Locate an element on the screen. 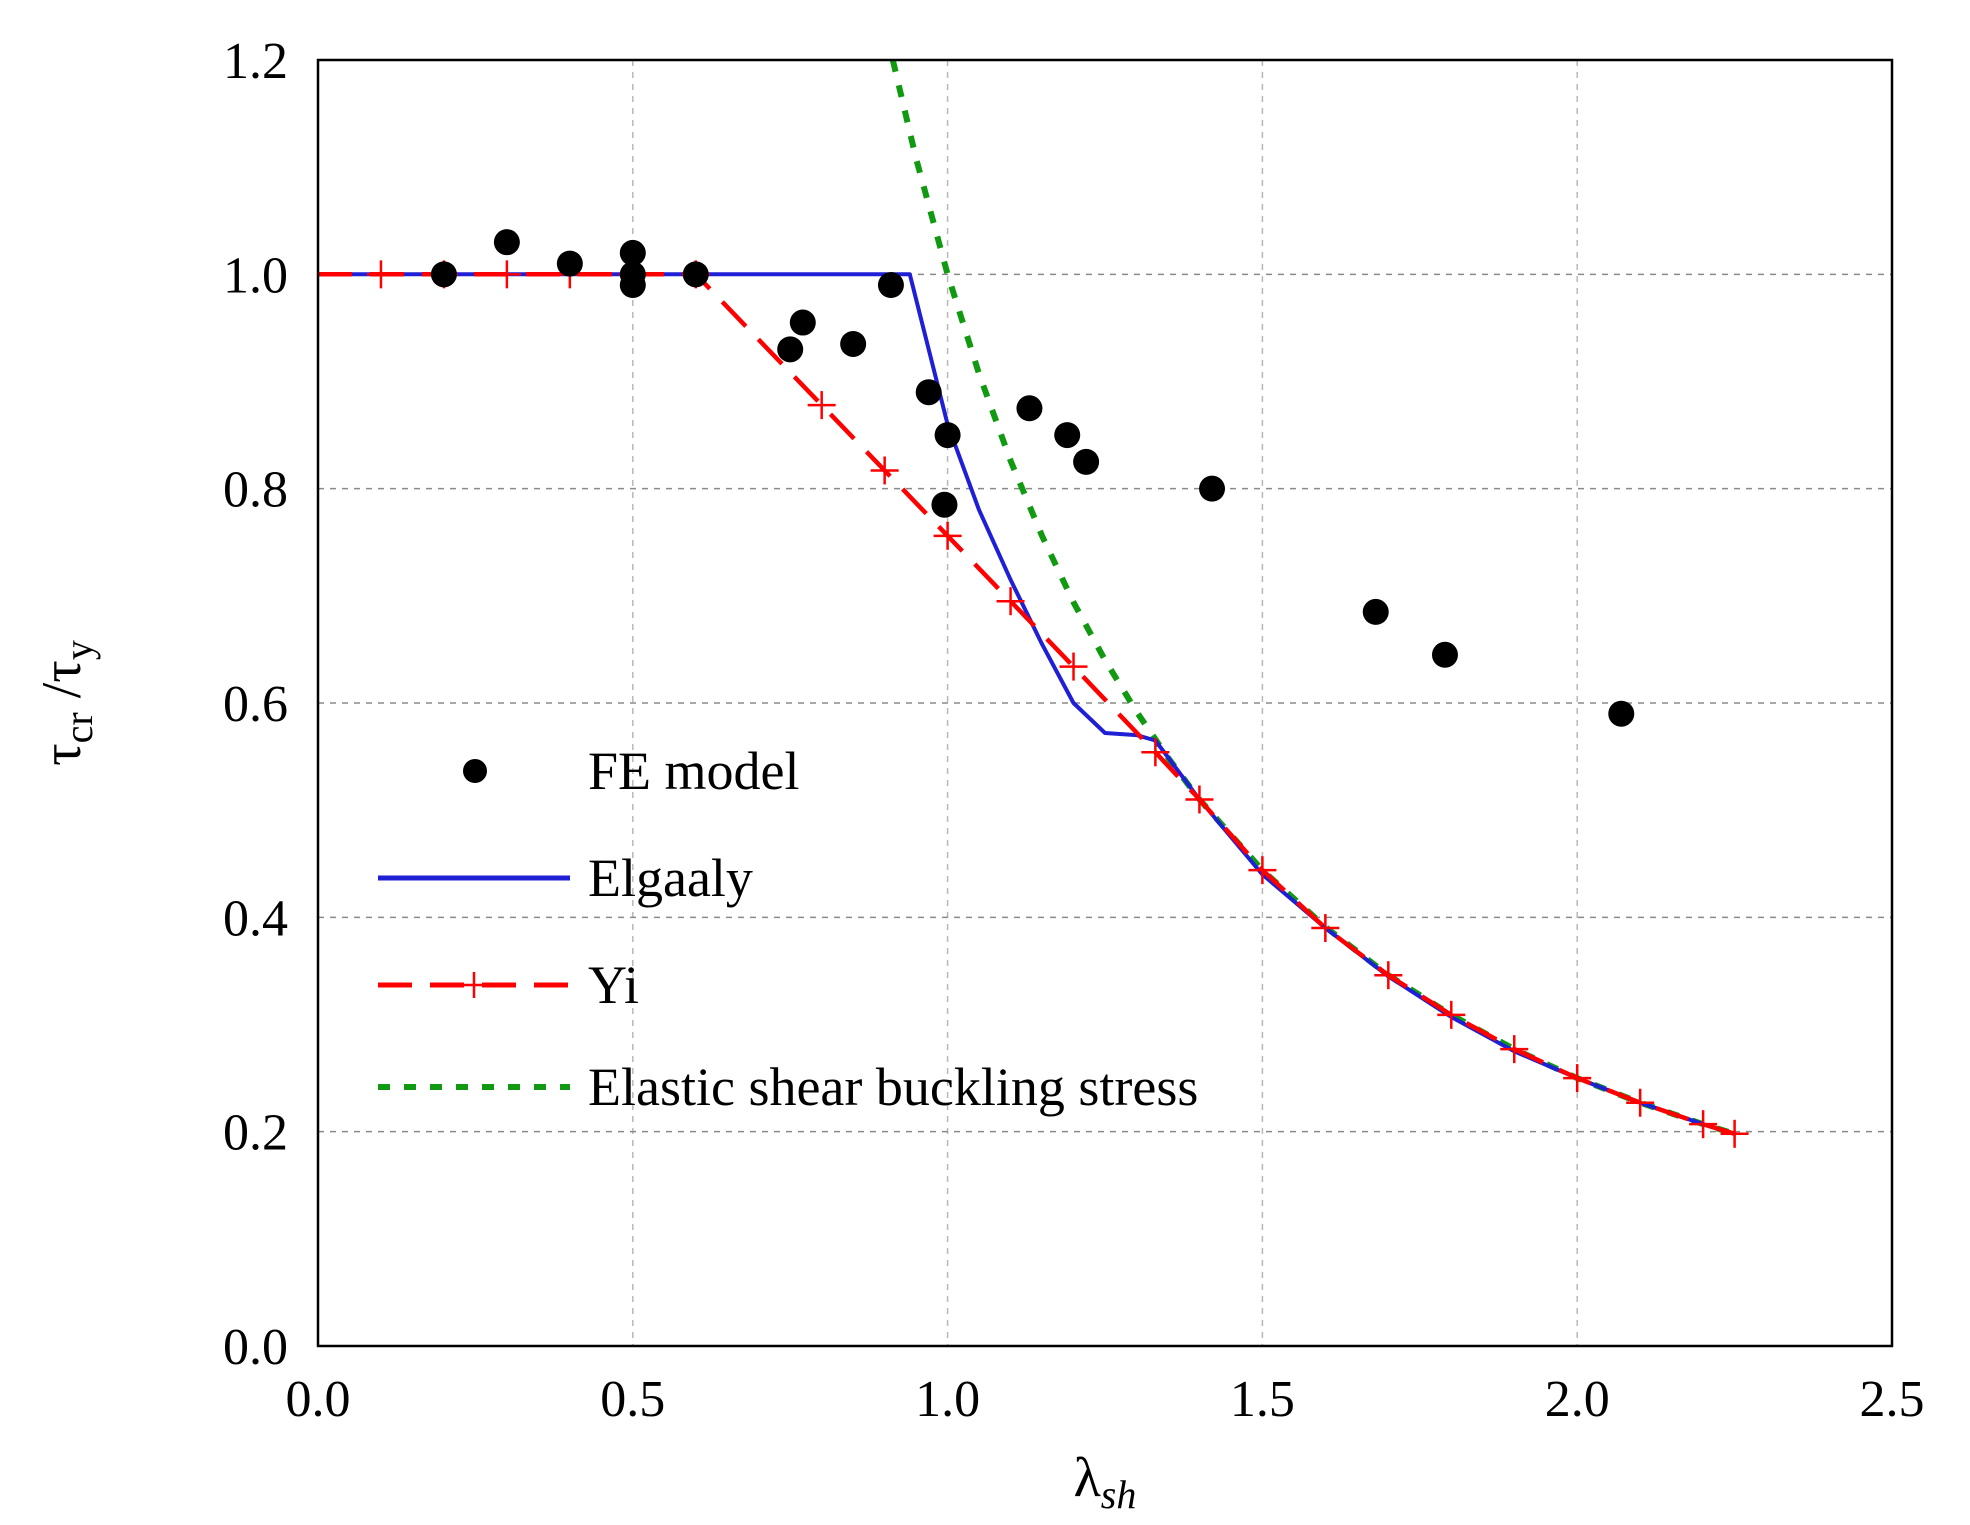  y-axis-title-num-sub: cr is located at coordinates (78, 727).